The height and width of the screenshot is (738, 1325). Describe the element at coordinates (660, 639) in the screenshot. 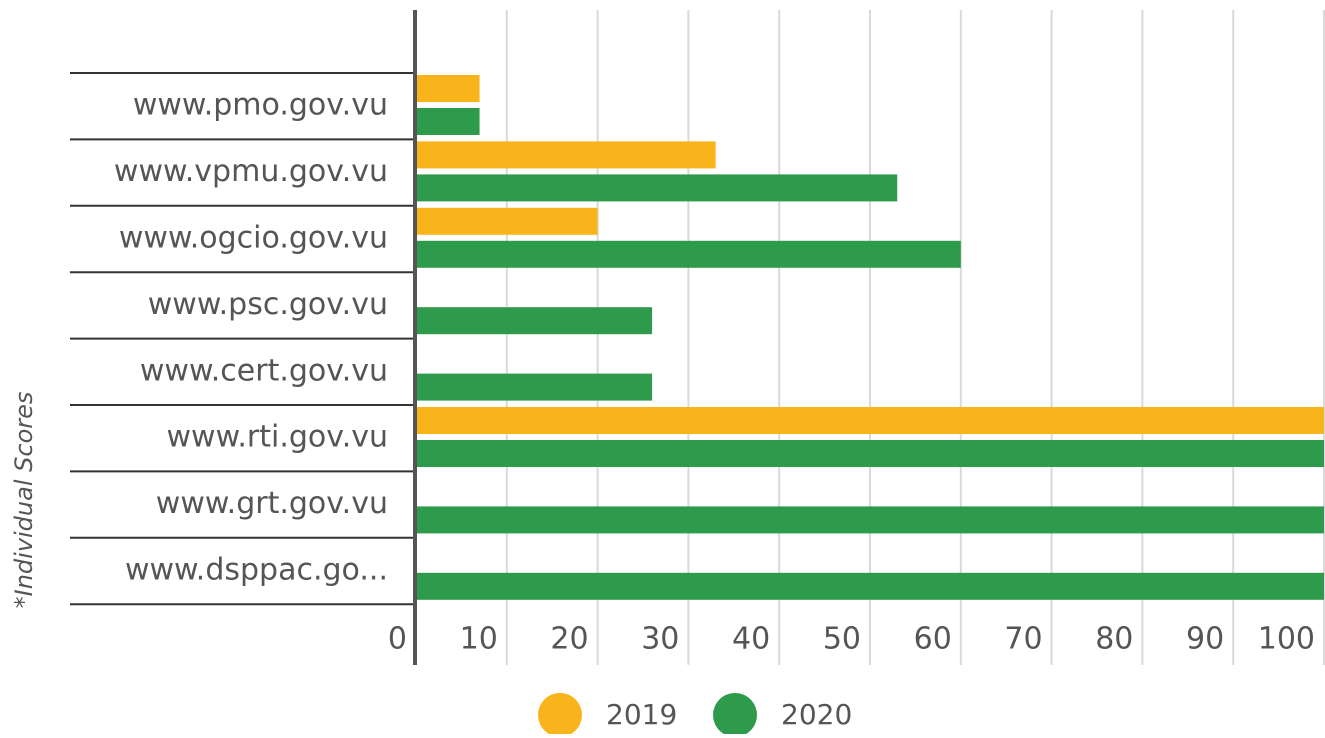

I see `x-tick-label: 30` at that location.